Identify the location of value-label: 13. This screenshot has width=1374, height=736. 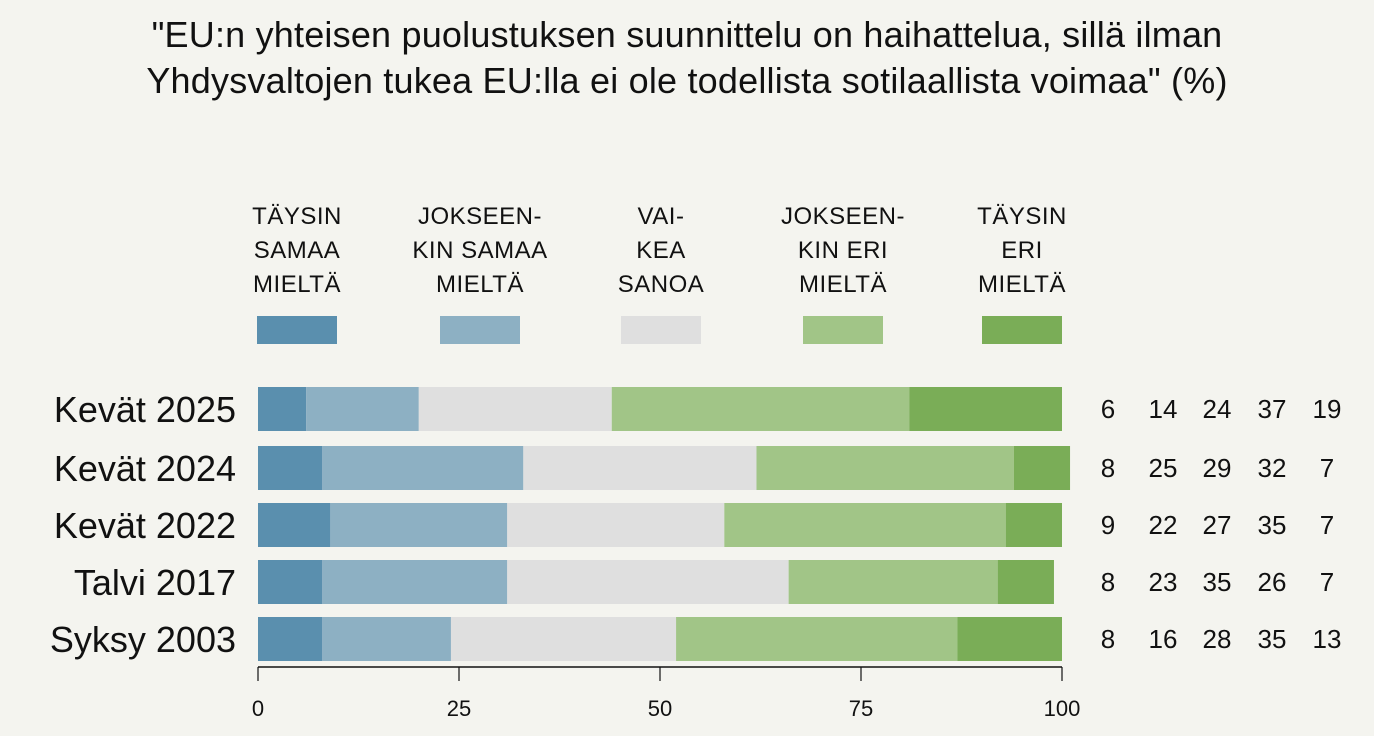
(1327, 639).